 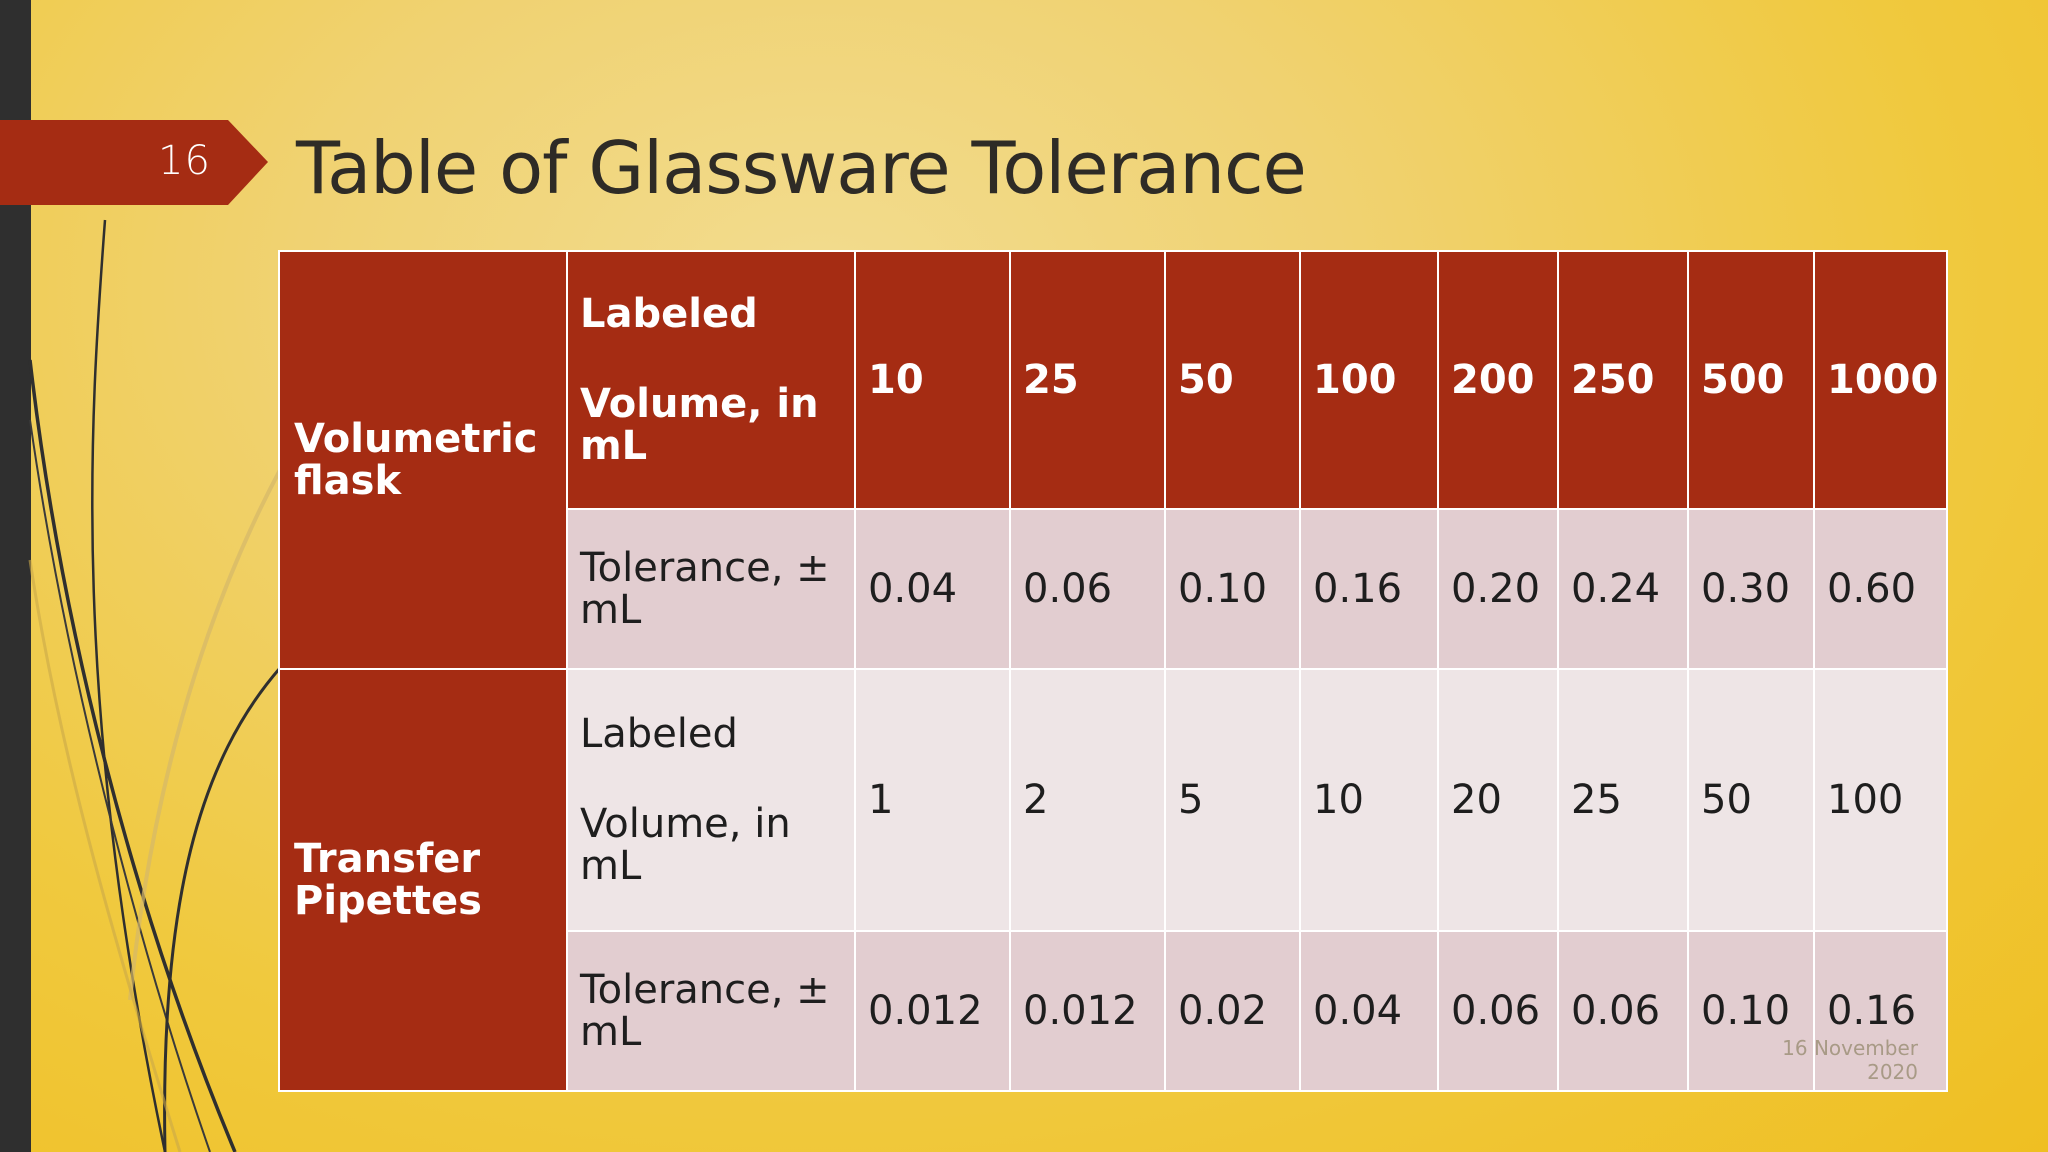 I want to click on slide-number: 16, so click(x=184, y=161).